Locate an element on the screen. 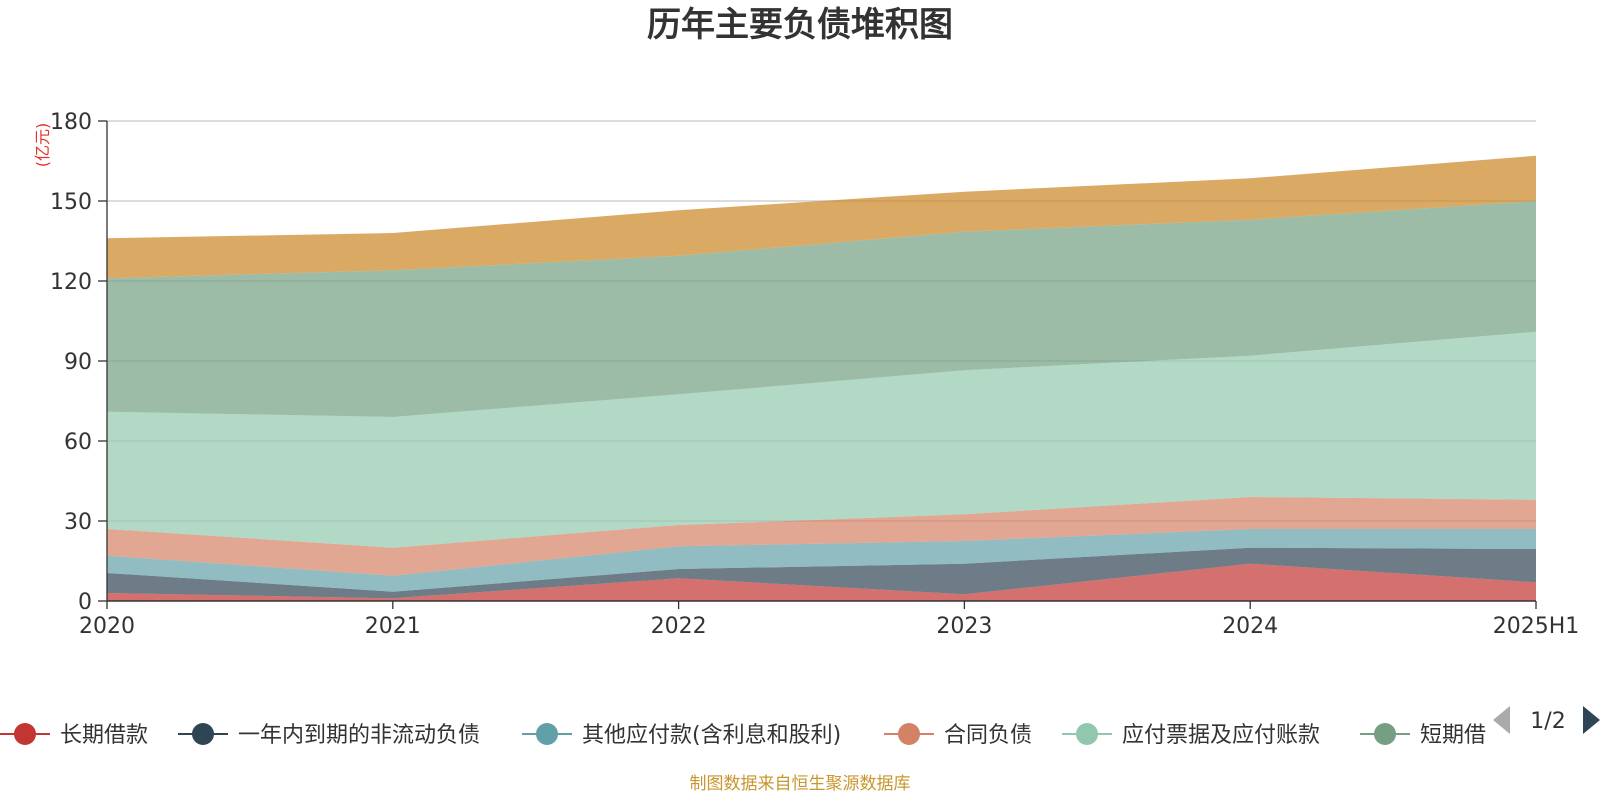 The height and width of the screenshot is (800, 1600). data-source-note: 制图数据来自恒生聚源数据库 is located at coordinates (800, 784).